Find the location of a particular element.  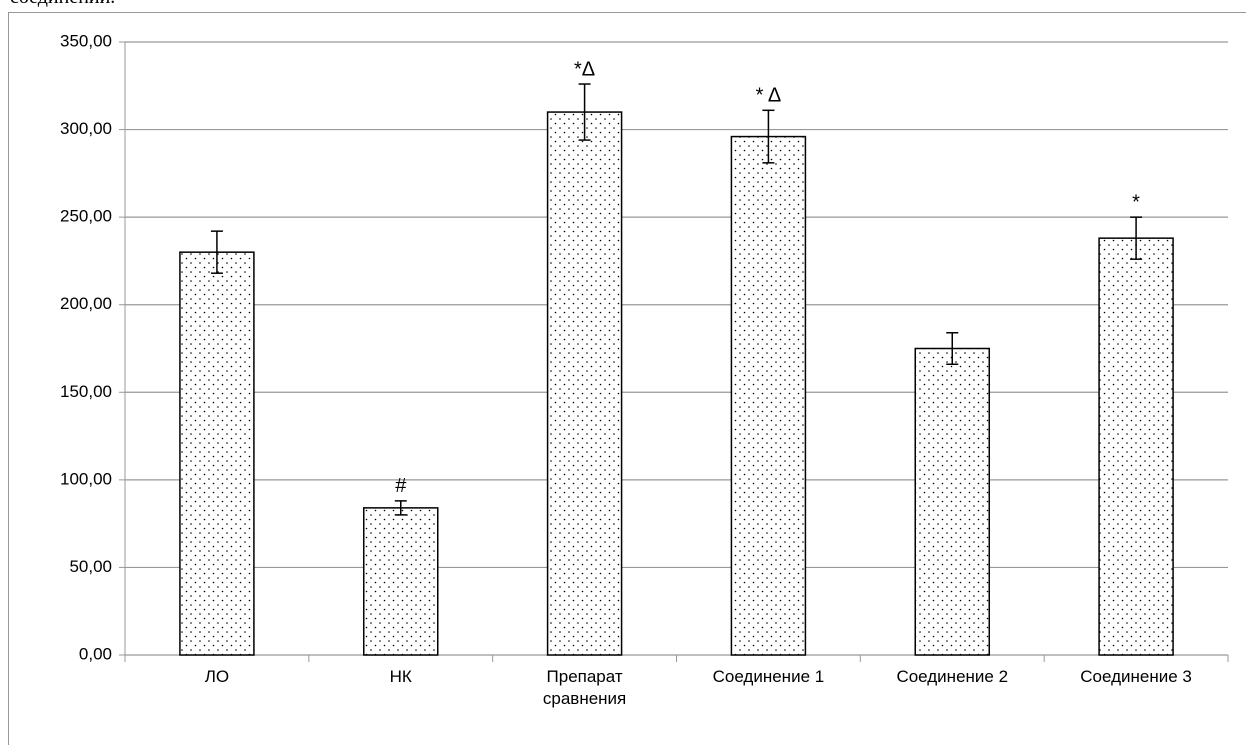

y-tick-label: 250,00 is located at coordinates (86, 216).